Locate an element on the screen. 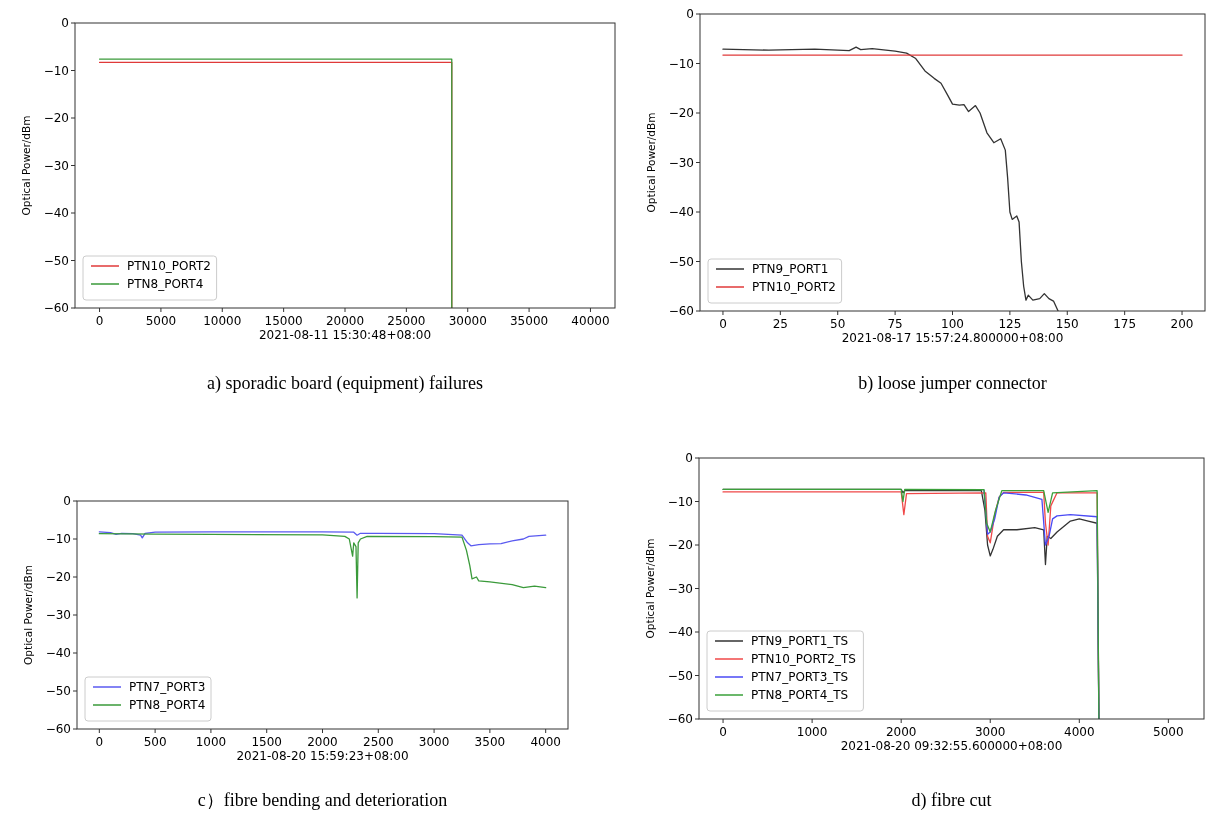 Image resolution: width=1216 pixels, height=814 pixels. text: c）fibre bending and deterioration is located at coordinates (322, 800).